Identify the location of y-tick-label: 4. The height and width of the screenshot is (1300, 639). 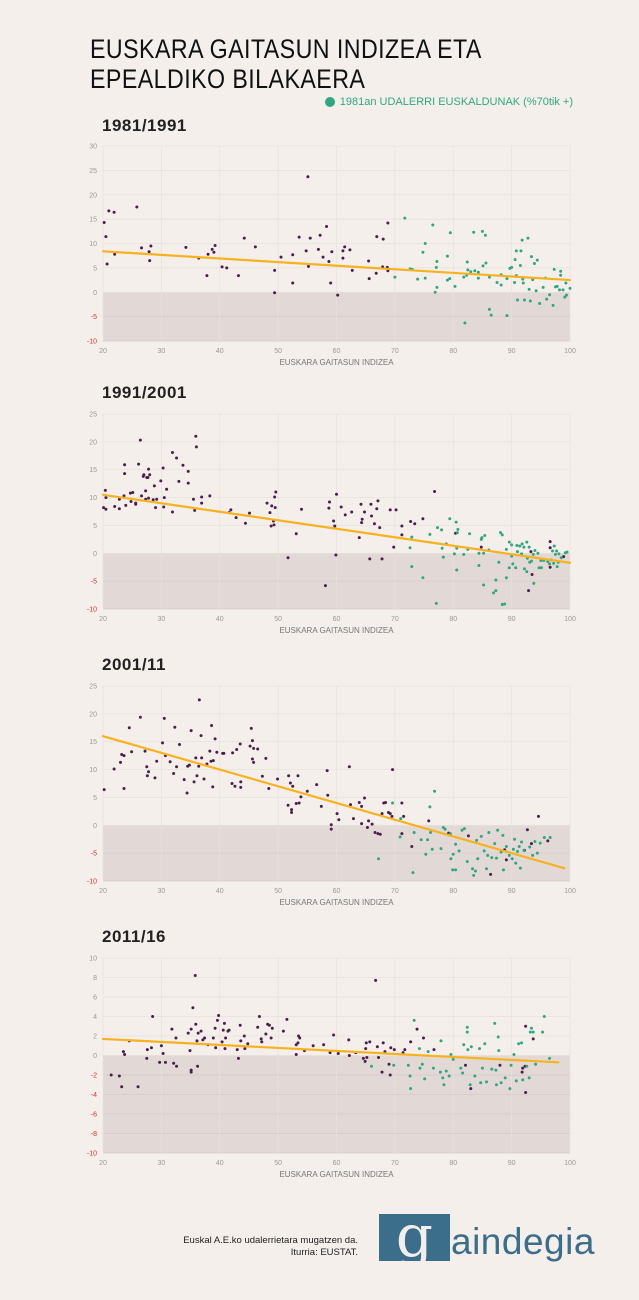
(95, 1017).